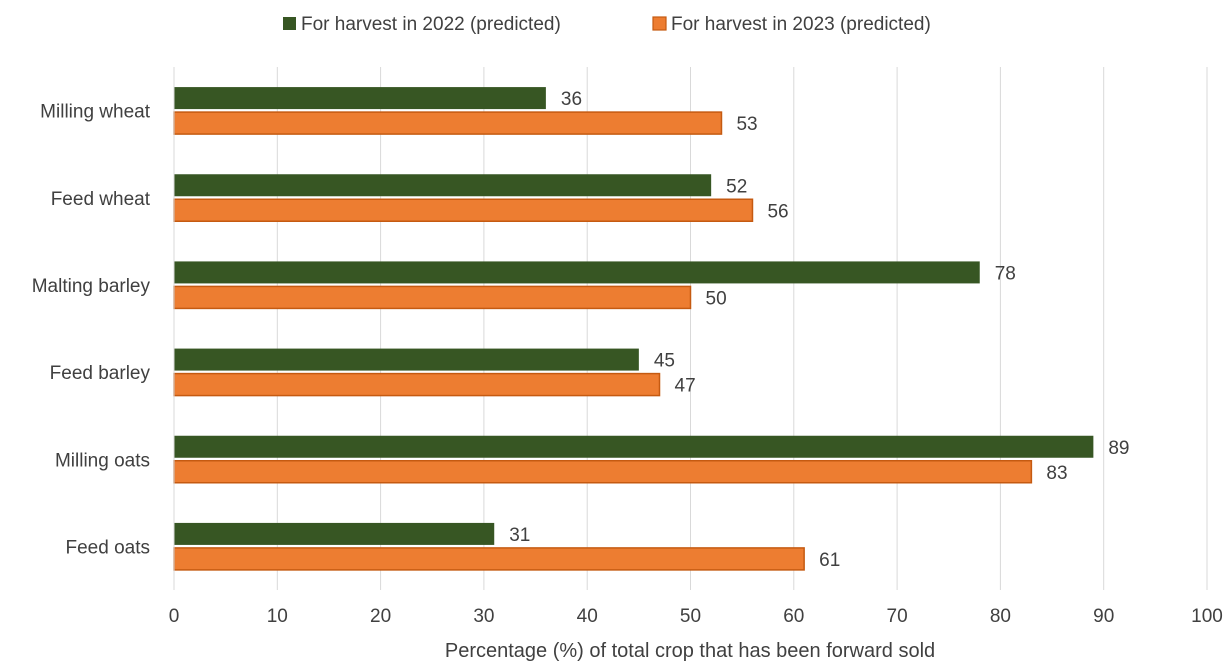  Describe the element at coordinates (829, 560) in the screenshot. I see `data-label-feed-oats-series-2: 61` at that location.